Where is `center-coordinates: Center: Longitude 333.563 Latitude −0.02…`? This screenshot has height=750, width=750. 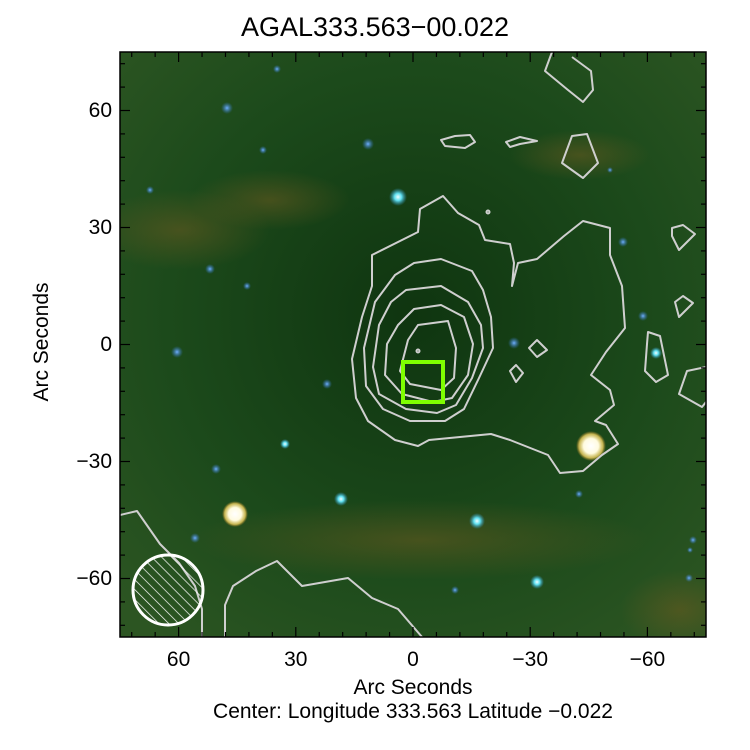
center-coordinates: Center: Longitude 333.563 Latitude −0.02… is located at coordinates (413, 711).